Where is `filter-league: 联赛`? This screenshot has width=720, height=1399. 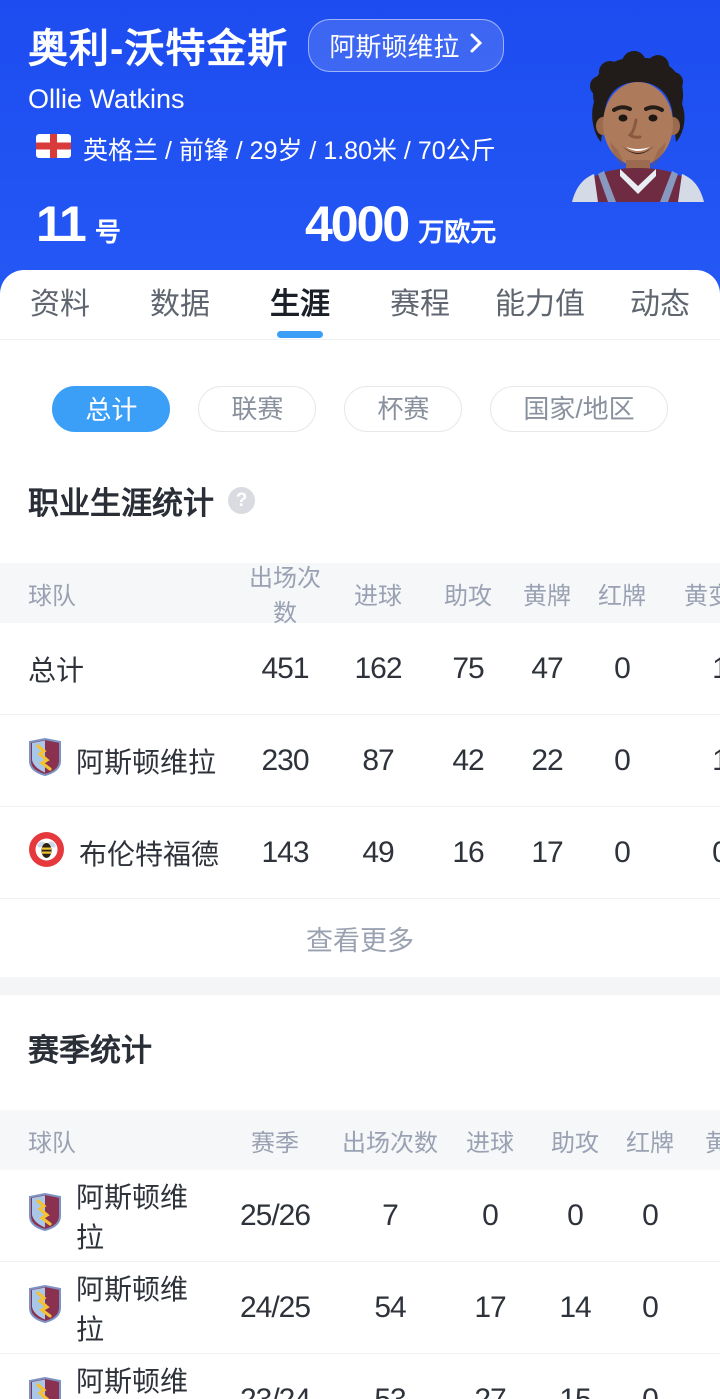 filter-league: 联赛 is located at coordinates (257, 409).